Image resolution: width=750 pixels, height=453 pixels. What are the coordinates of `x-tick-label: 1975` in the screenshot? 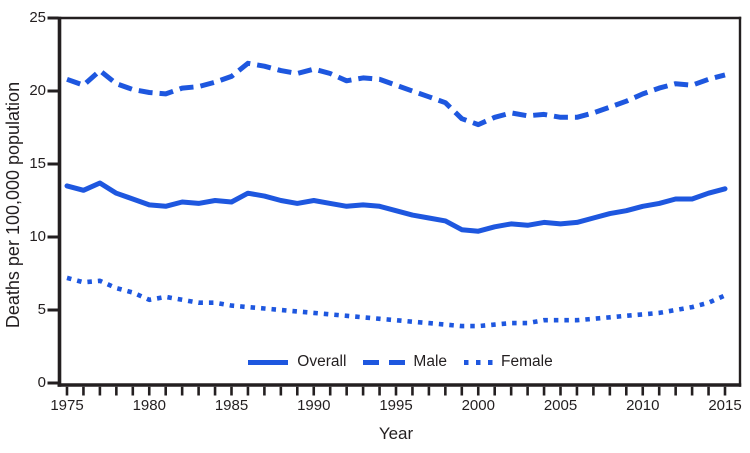 It's located at (67, 405).